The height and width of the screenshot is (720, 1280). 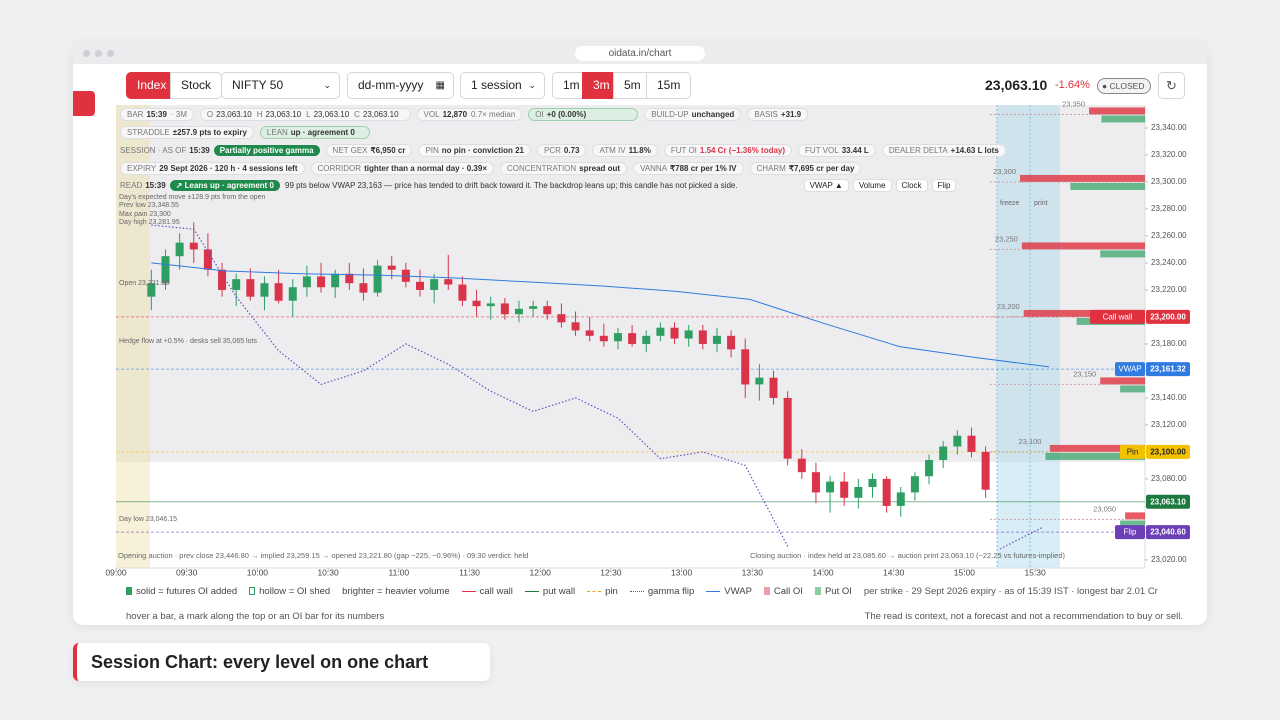 What do you see at coordinates (369, 150) in the screenshot?
I see `chip: NET GEX ₹6,950 cr` at bounding box center [369, 150].